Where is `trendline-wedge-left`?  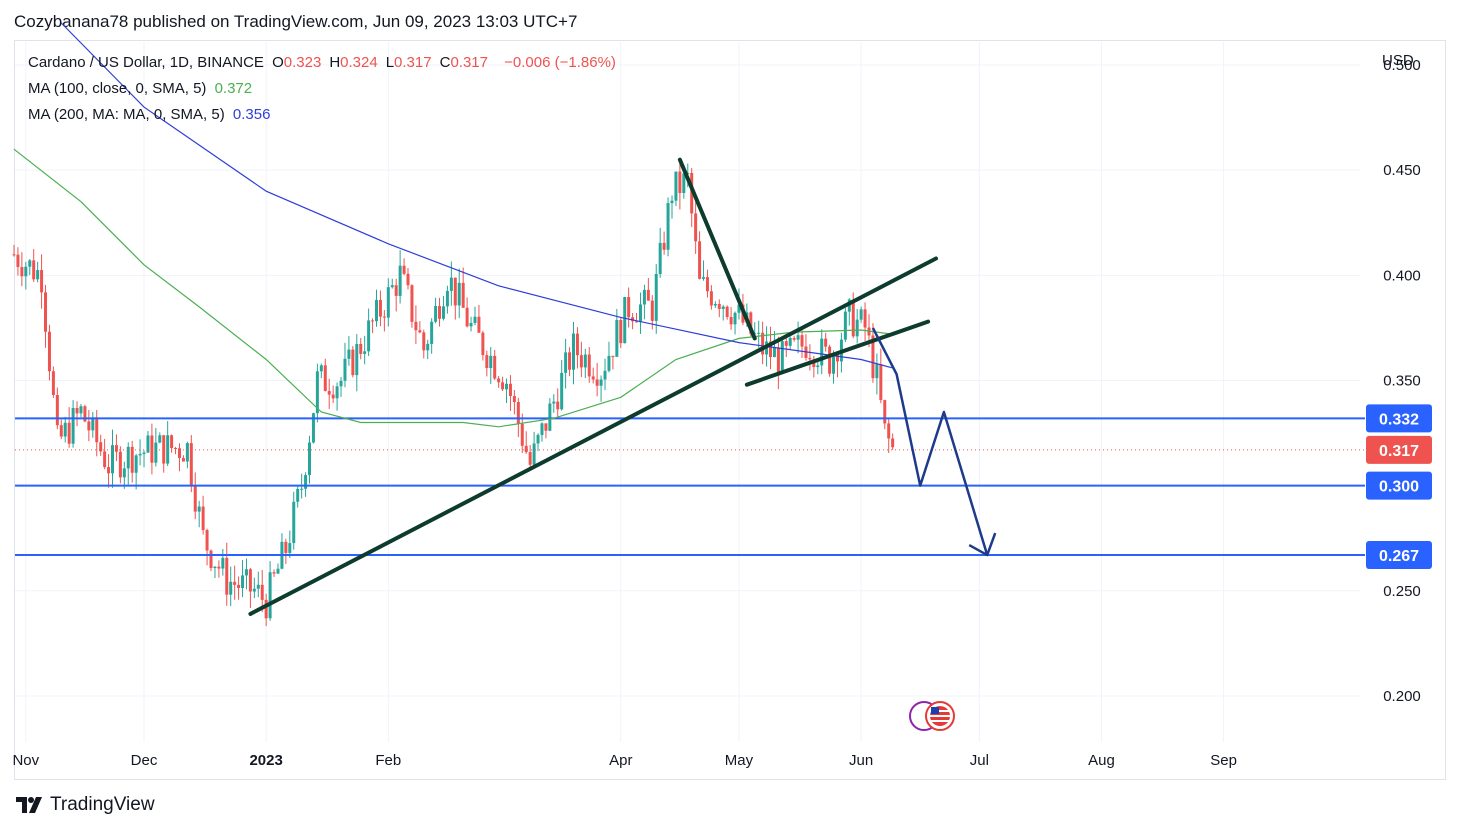
trendline-wedge-left is located at coordinates (717, 249).